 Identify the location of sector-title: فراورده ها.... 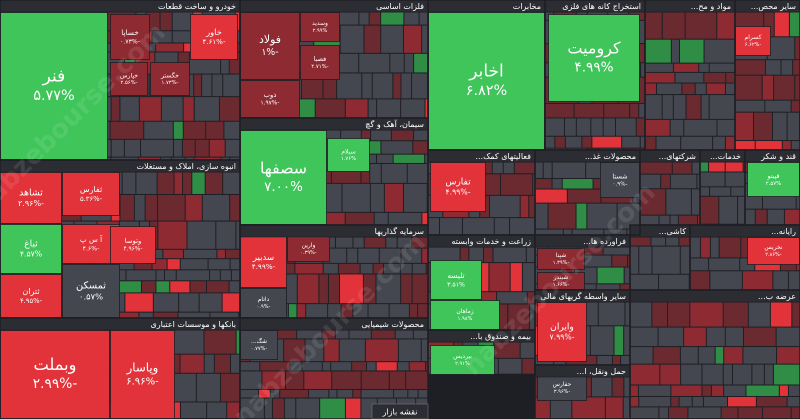
(604, 241).